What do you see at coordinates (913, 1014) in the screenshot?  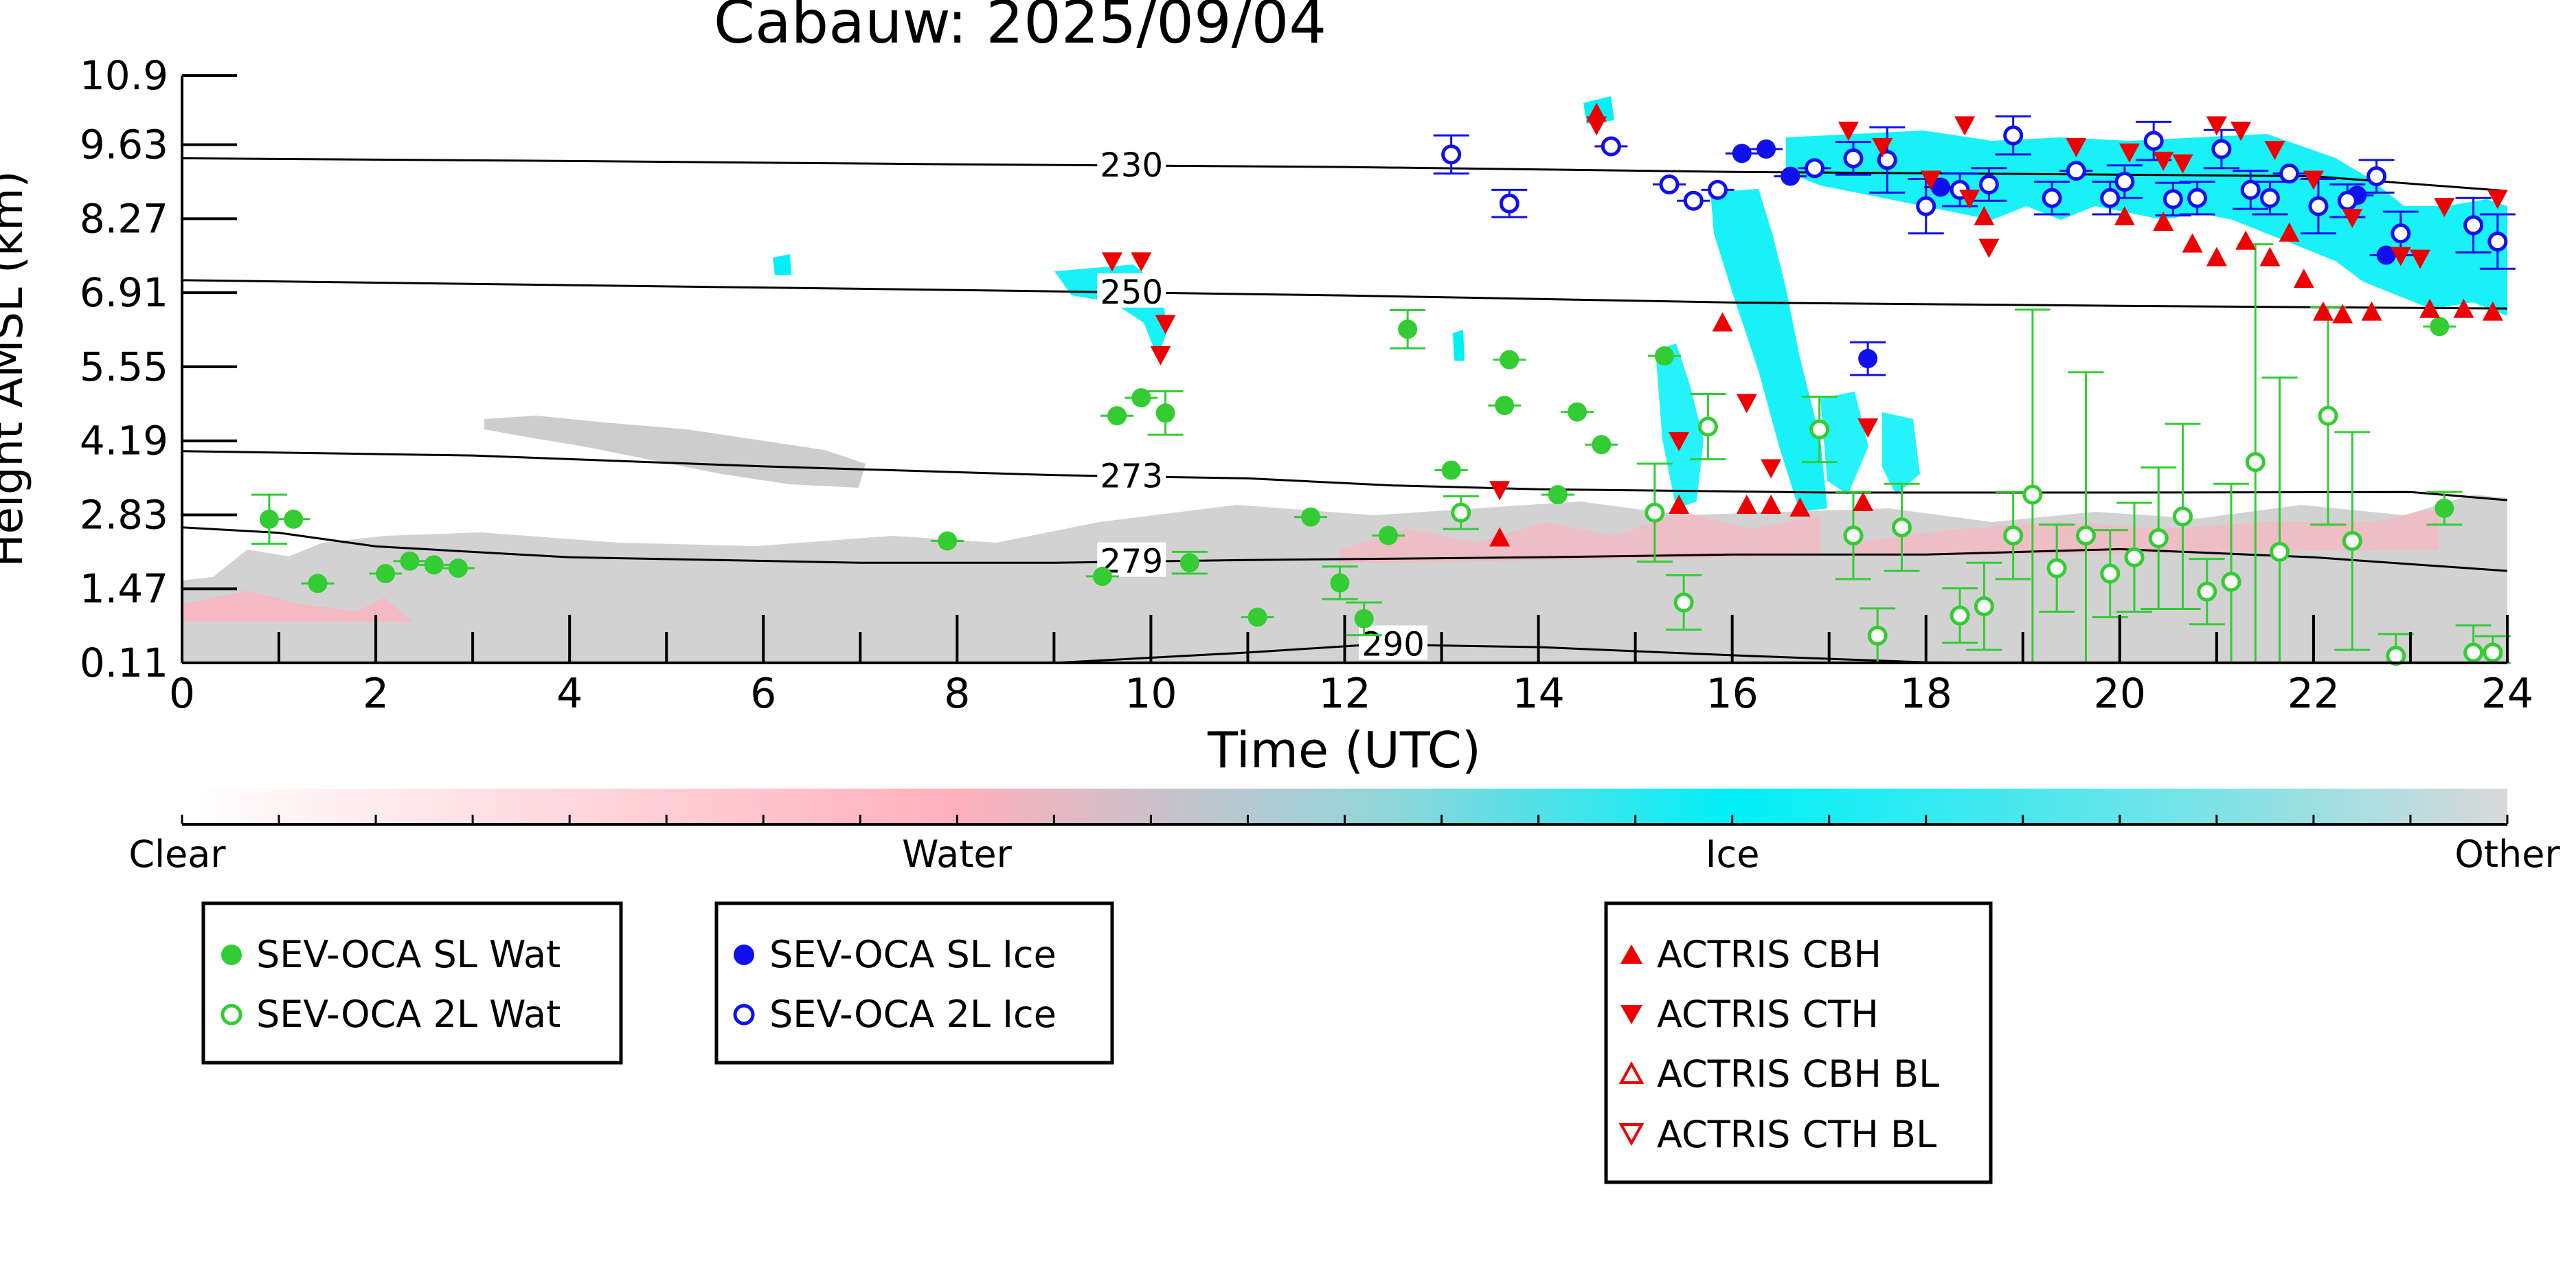 I see `legend-label-2l-ice: SEV-OCA 2L Ice` at bounding box center [913, 1014].